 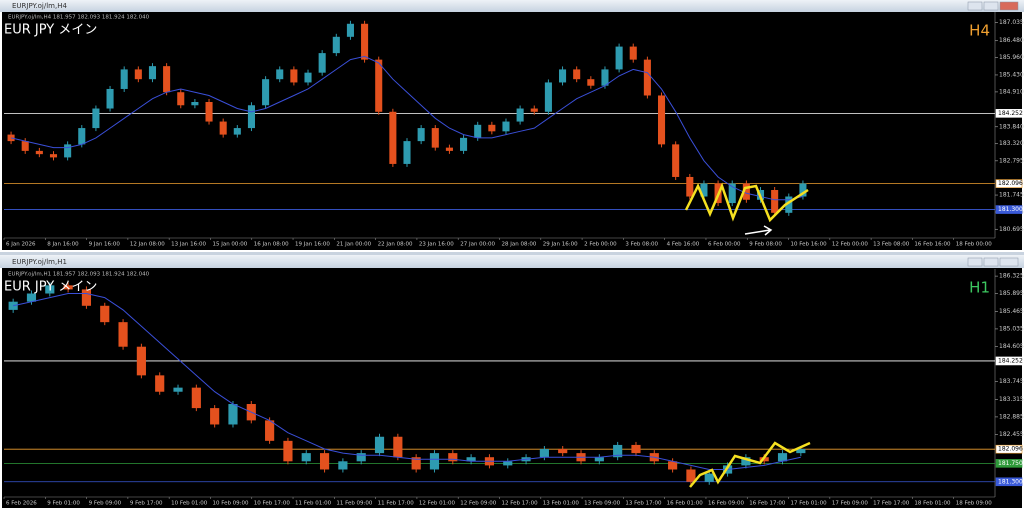 What do you see at coordinates (353, 245) in the screenshot?
I see `x-tick-label: 21 Jan 00:00` at bounding box center [353, 245].